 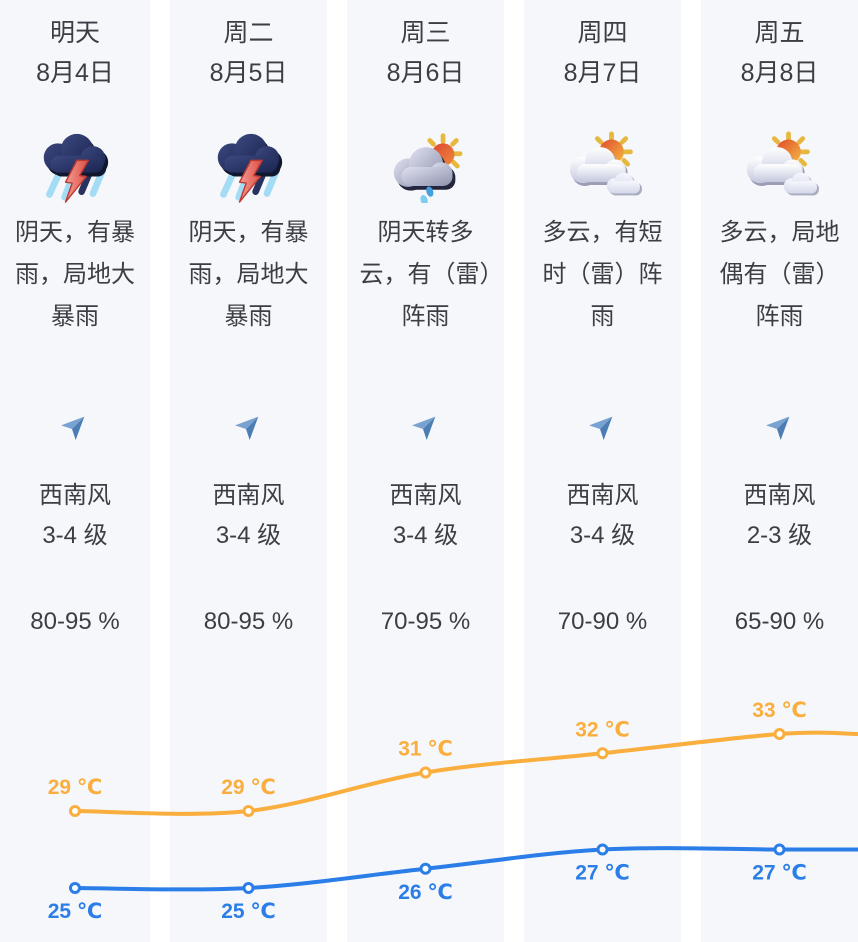 What do you see at coordinates (602, 73) in the screenshot?
I see `day-date-label: 8月7日` at bounding box center [602, 73].